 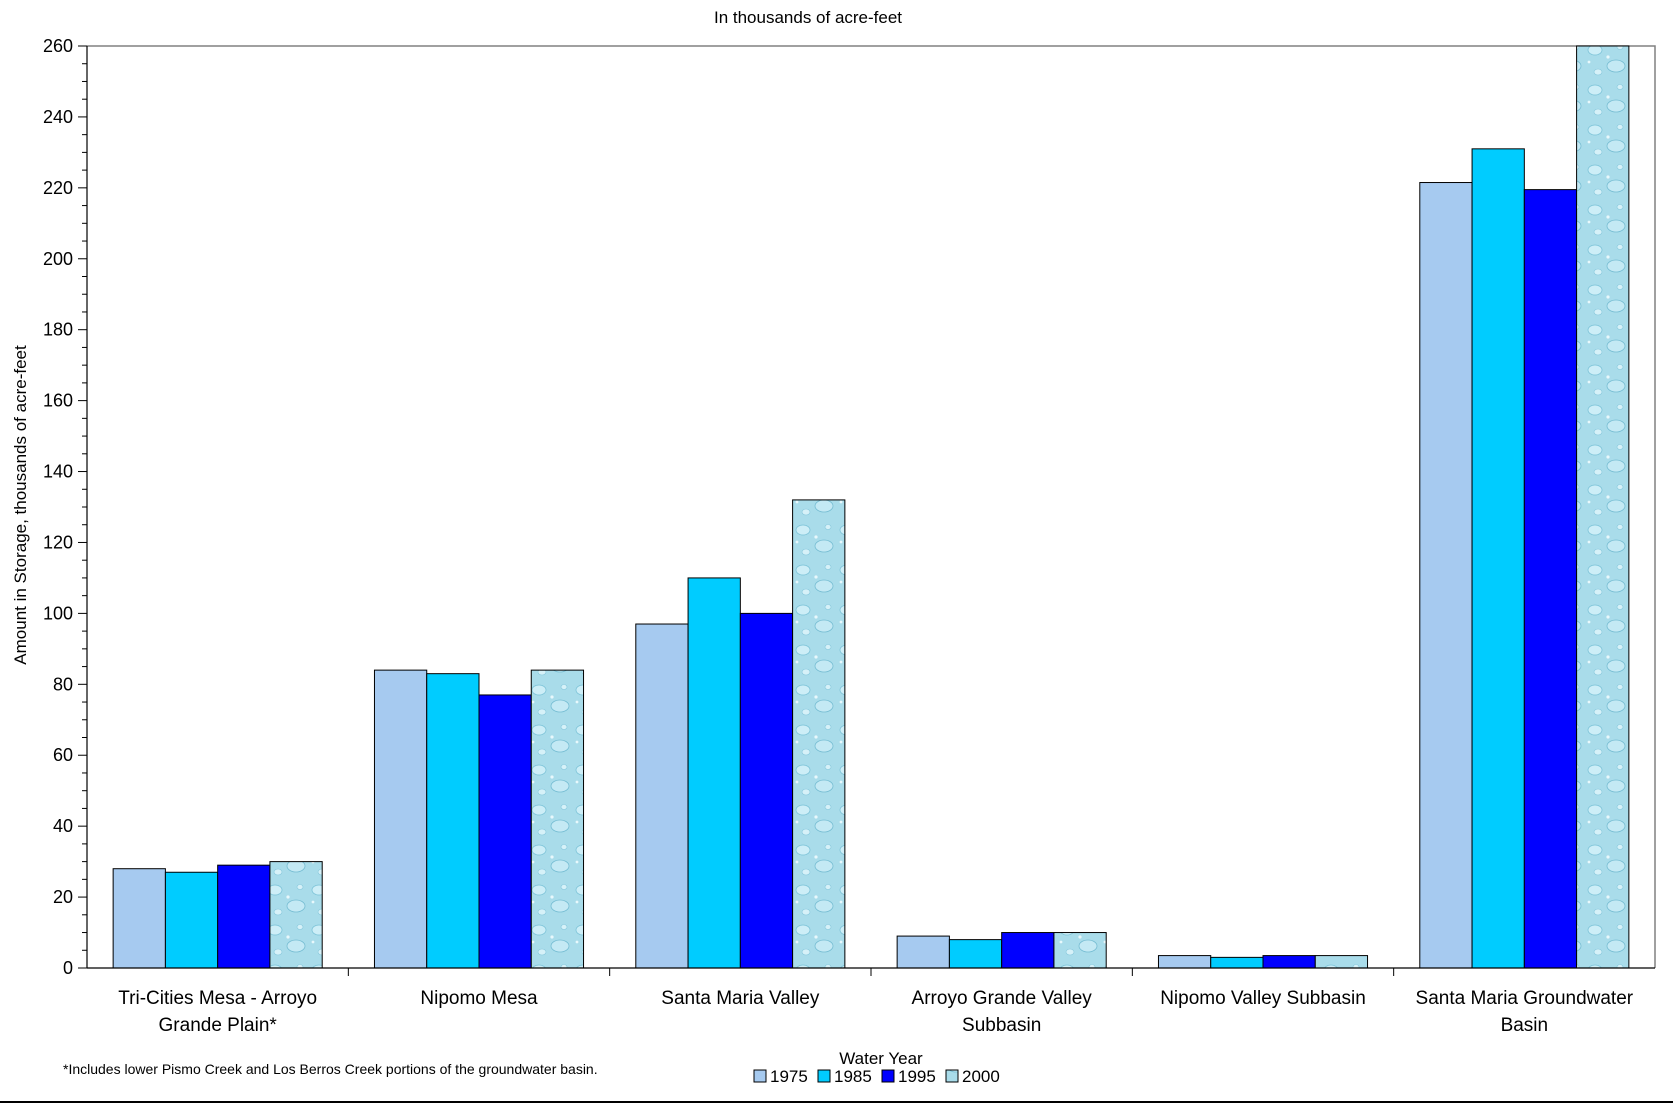 I want to click on legend-item-2000: 2000, so click(x=972, y=1076).